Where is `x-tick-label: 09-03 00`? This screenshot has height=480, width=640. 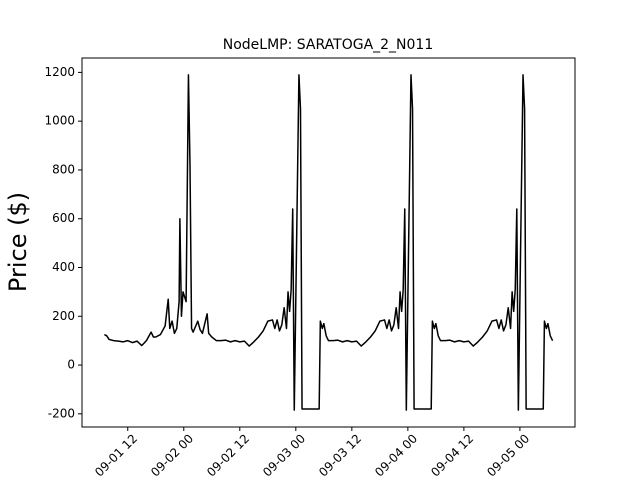 x-tick-label: 09-03 00 is located at coordinates (284, 455).